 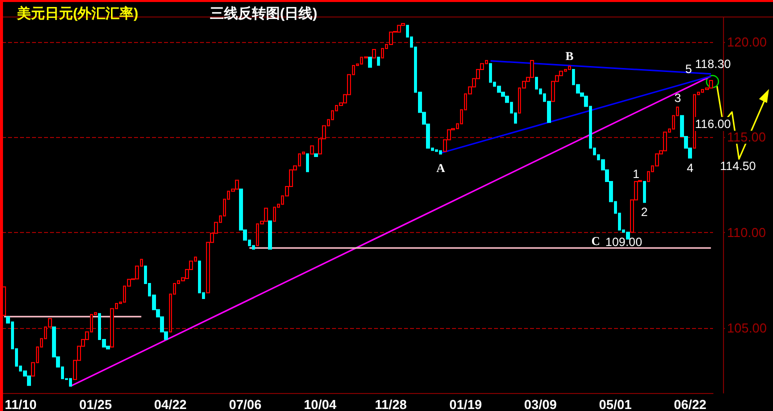 I want to click on annotation: 1, so click(x=636, y=174).